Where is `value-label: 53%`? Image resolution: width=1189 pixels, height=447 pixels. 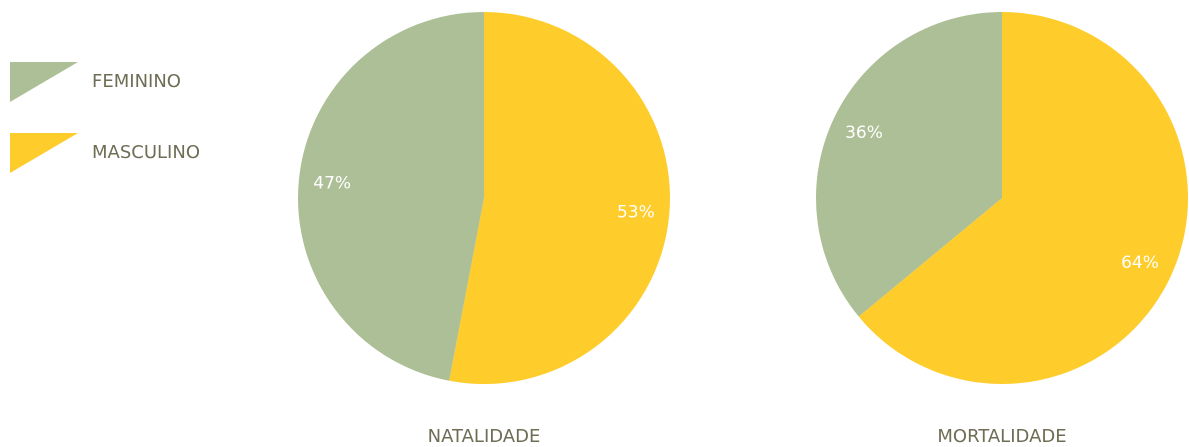 value-label: 53% is located at coordinates (636, 212).